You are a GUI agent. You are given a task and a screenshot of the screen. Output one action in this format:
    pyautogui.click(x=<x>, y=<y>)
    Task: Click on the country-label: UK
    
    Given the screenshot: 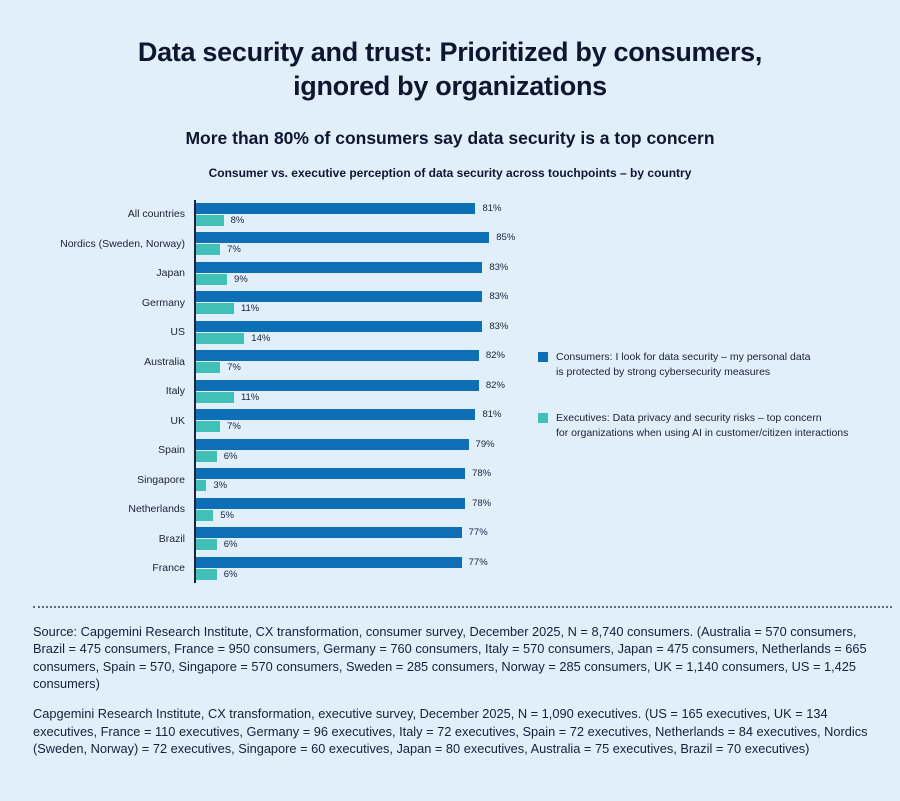 What is the action you would take?
    pyautogui.click(x=177, y=420)
    